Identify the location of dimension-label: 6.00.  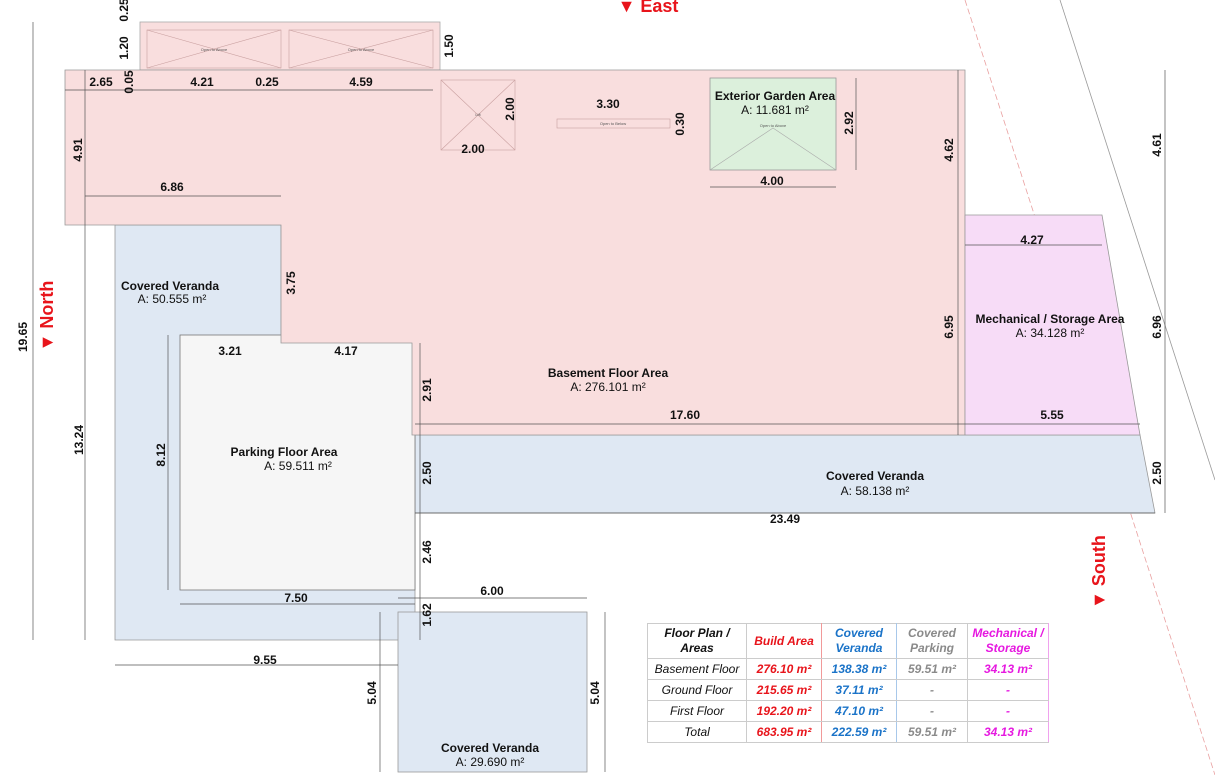
(492, 591).